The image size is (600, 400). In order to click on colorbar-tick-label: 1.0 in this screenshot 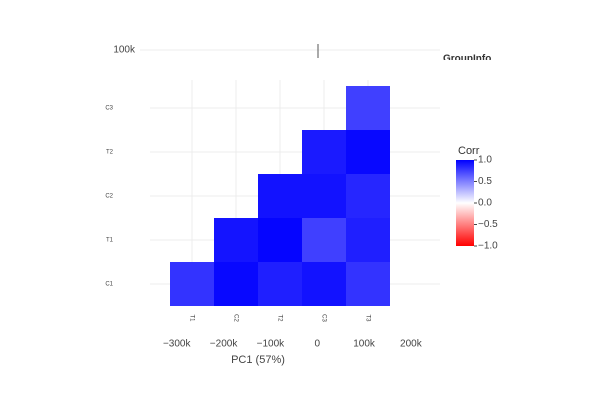, I will do `click(485, 160)`.